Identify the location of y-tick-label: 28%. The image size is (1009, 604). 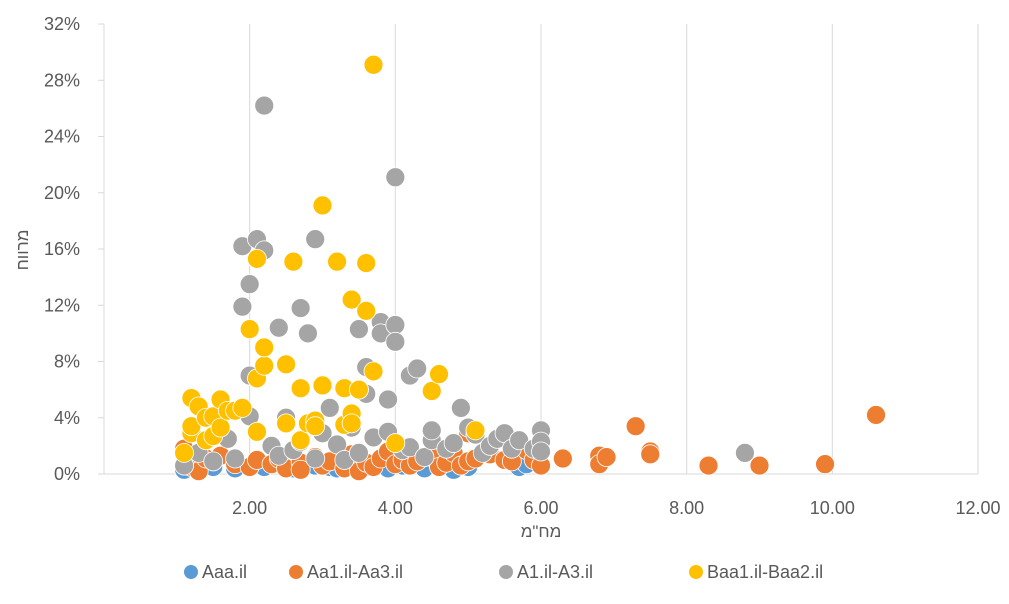
(62, 80).